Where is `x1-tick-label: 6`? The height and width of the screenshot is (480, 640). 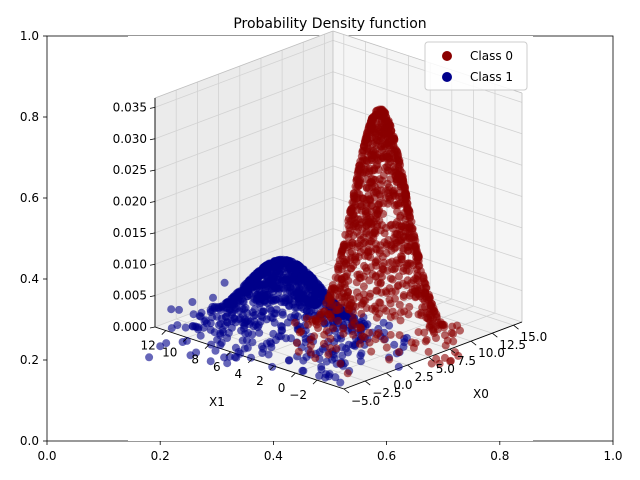
x1-tick-label: 6 is located at coordinates (217, 367).